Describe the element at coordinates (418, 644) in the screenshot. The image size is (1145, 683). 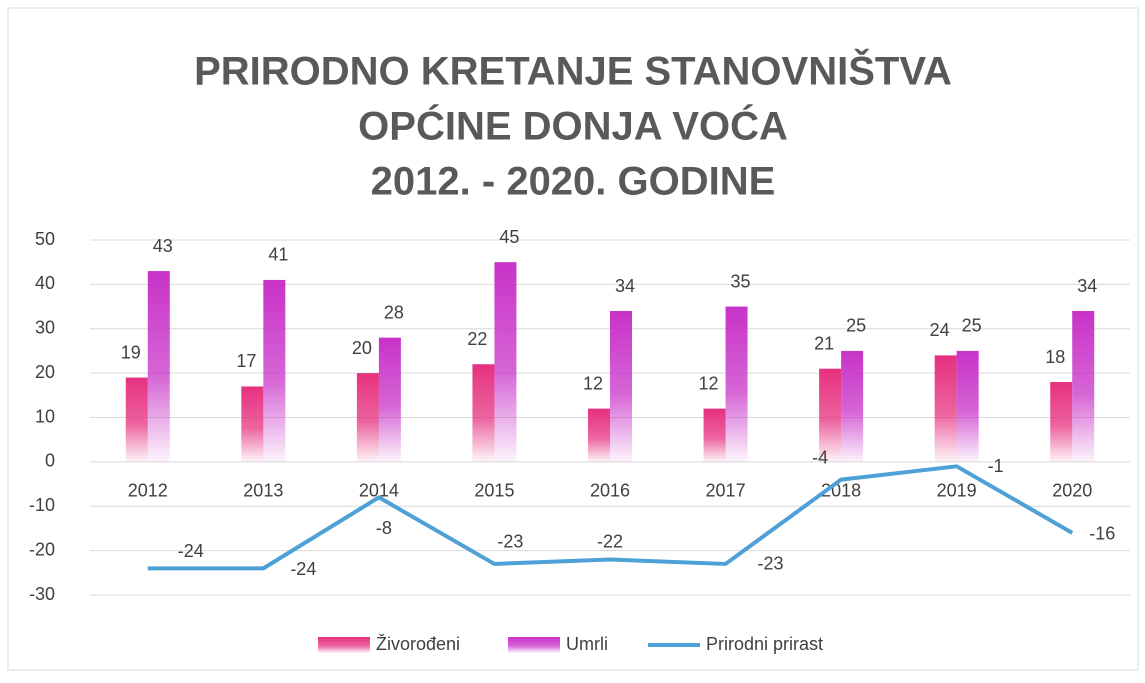
I see `legend-label: Živorođeni` at that location.